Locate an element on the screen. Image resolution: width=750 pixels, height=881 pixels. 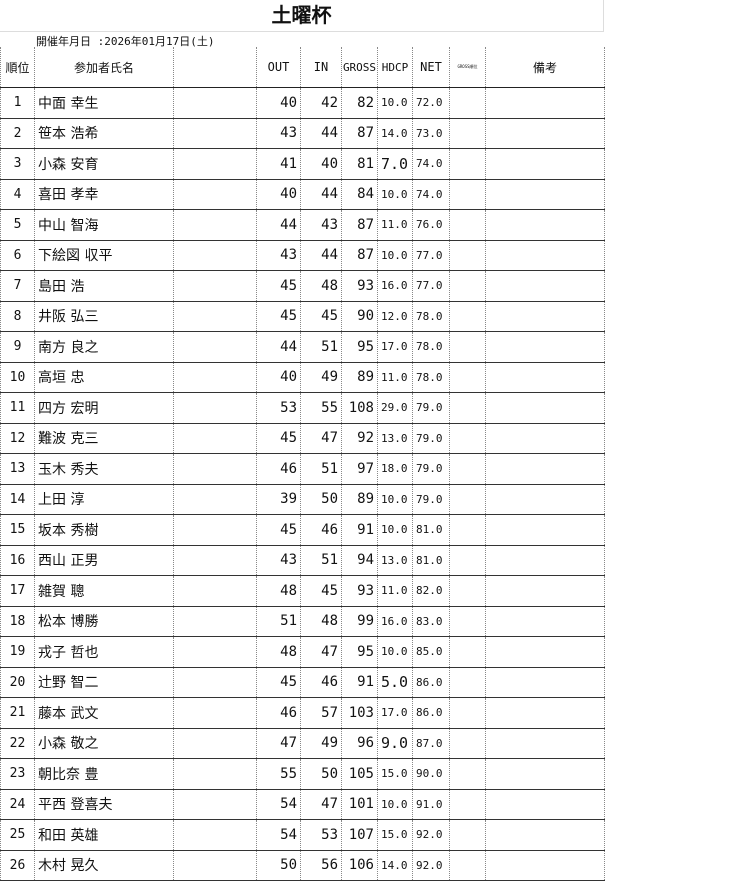
name-cell: 四方 宏明 is located at coordinates (104, 408).